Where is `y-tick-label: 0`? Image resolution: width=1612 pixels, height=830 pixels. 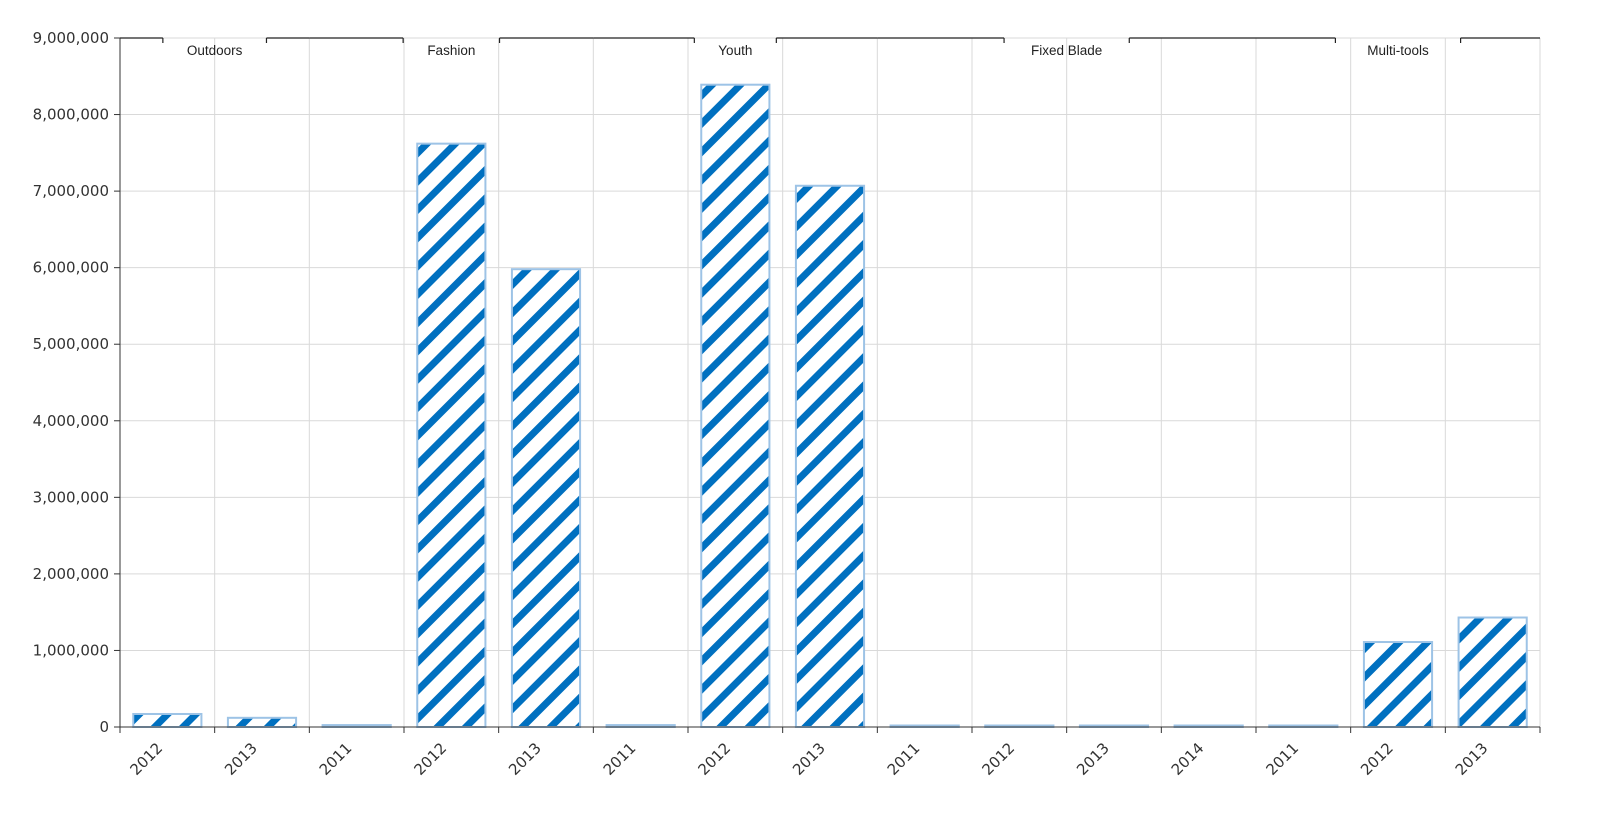
y-tick-label: 0 is located at coordinates (104, 727).